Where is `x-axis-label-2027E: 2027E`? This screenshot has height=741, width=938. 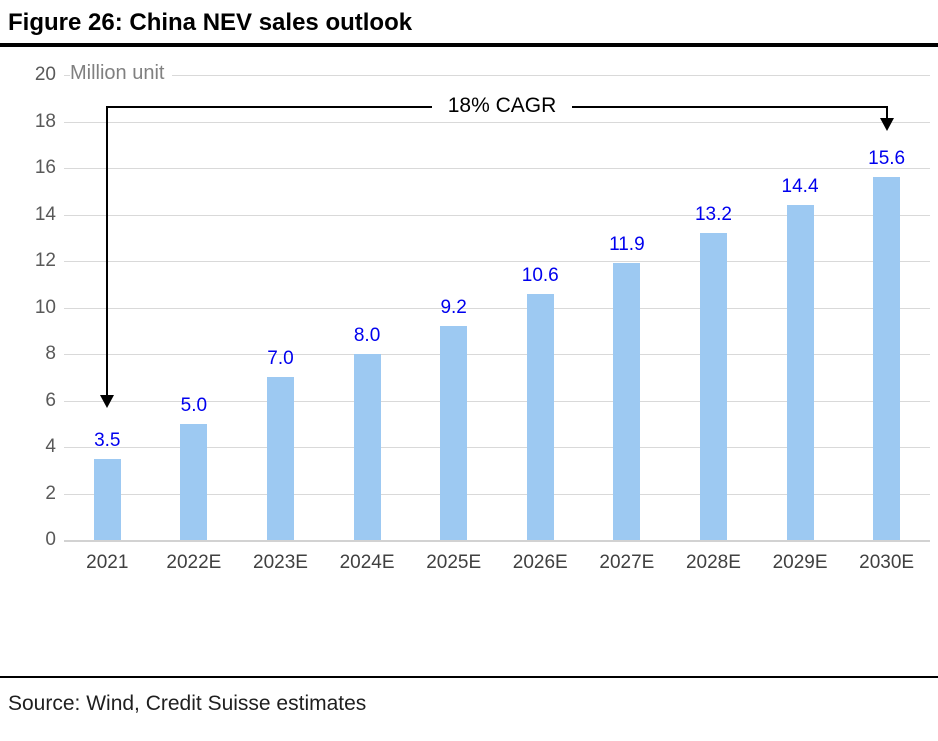 x-axis-label-2027E: 2027E is located at coordinates (627, 562).